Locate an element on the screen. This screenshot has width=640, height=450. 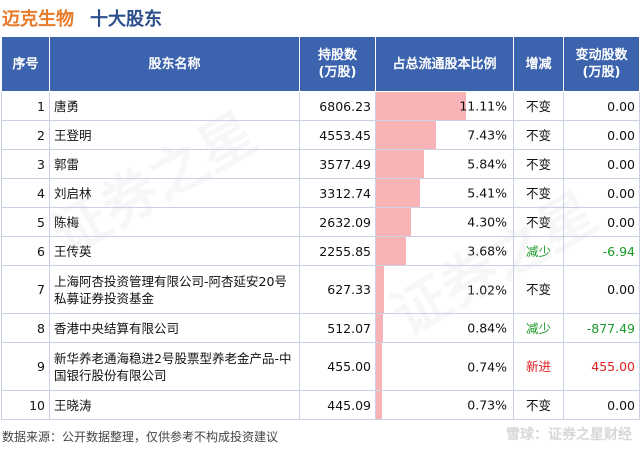
shares-held: 627.33 is located at coordinates (337, 289).